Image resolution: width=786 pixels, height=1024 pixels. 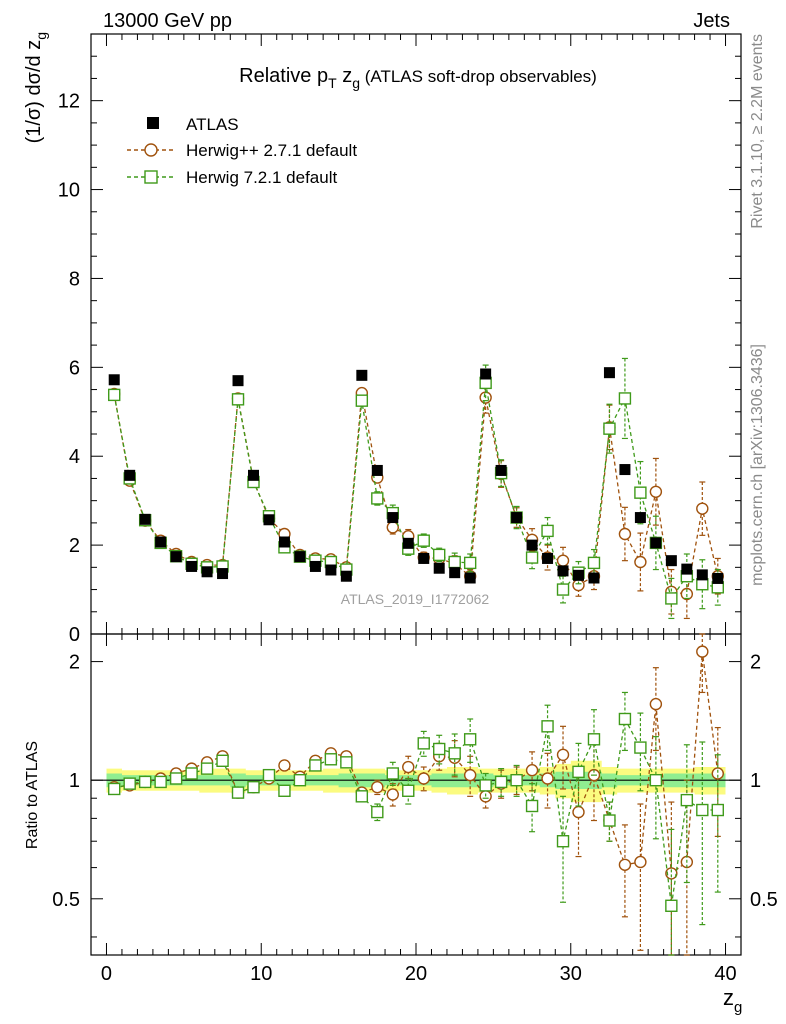 What do you see at coordinates (345, 76) in the screenshot?
I see `title-mid: z` at bounding box center [345, 76].